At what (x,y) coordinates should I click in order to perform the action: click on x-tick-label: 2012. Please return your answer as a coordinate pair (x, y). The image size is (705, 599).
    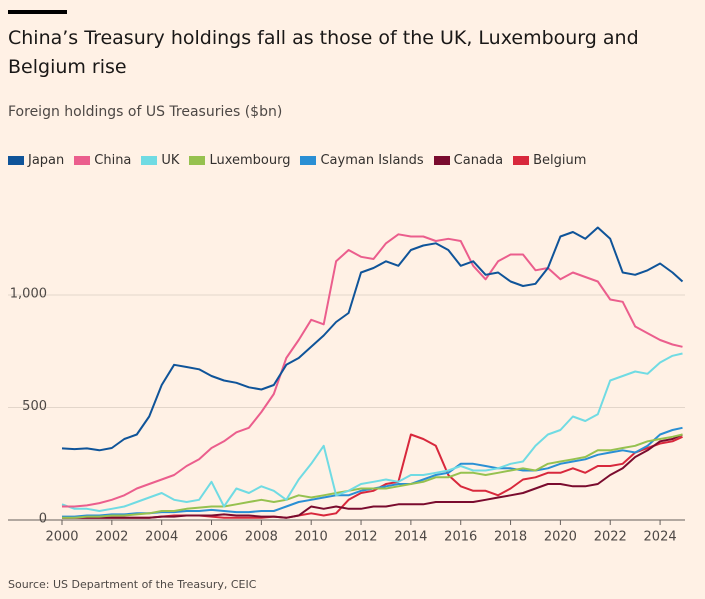
    Looking at the image, I should click on (360, 537).